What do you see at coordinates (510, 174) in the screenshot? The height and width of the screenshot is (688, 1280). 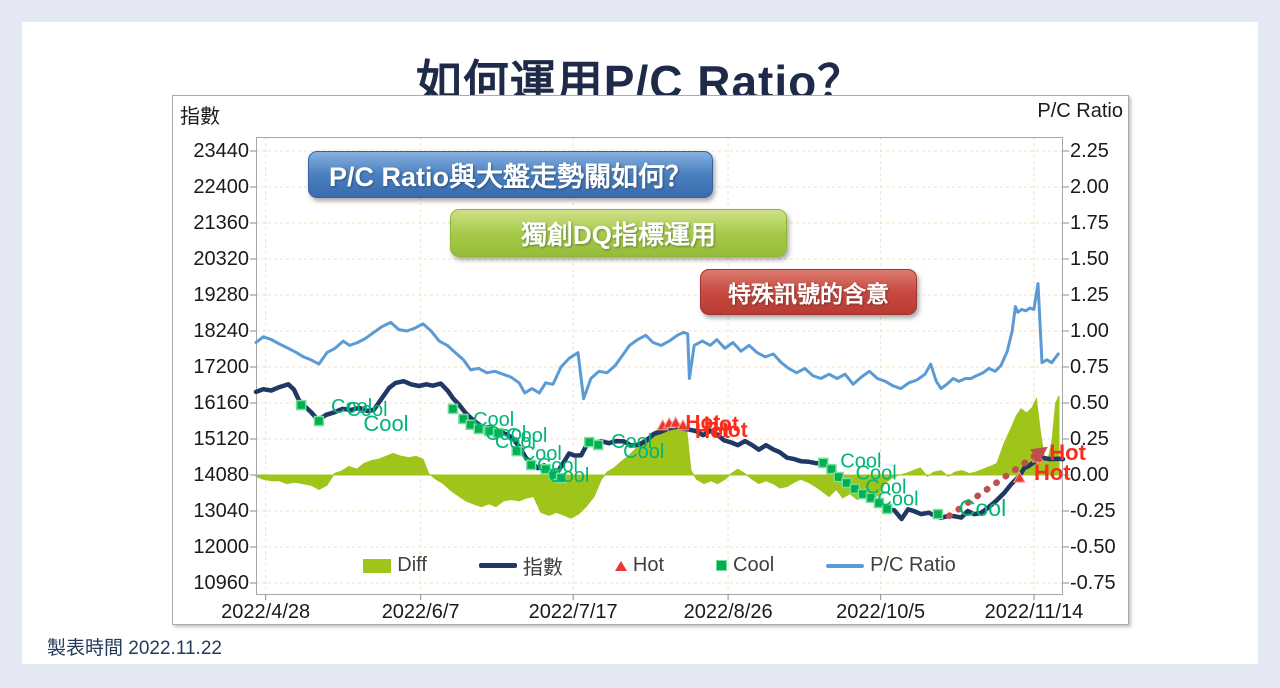 I see `callout-pc-ratio-trend-button: P/C Ratio與大盤走勢關如何？` at bounding box center [510, 174].